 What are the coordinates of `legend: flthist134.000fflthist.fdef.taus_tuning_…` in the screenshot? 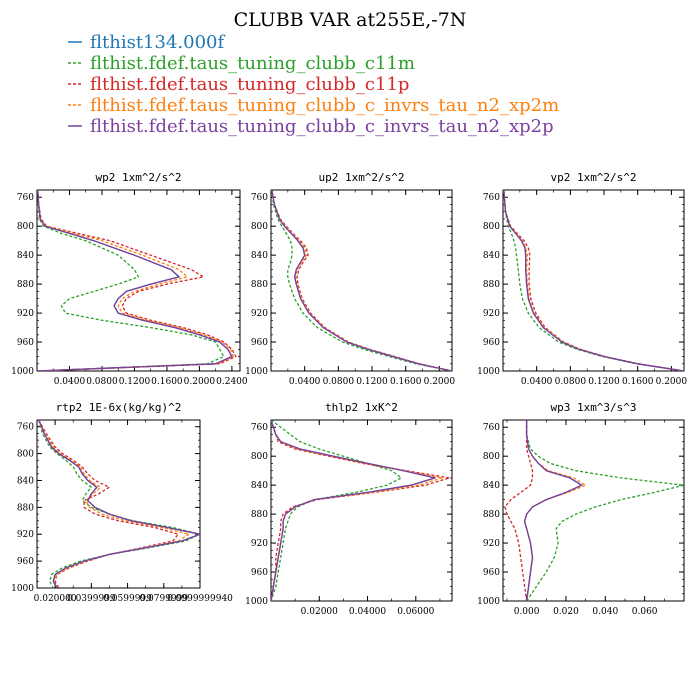 It's located at (313, 84).